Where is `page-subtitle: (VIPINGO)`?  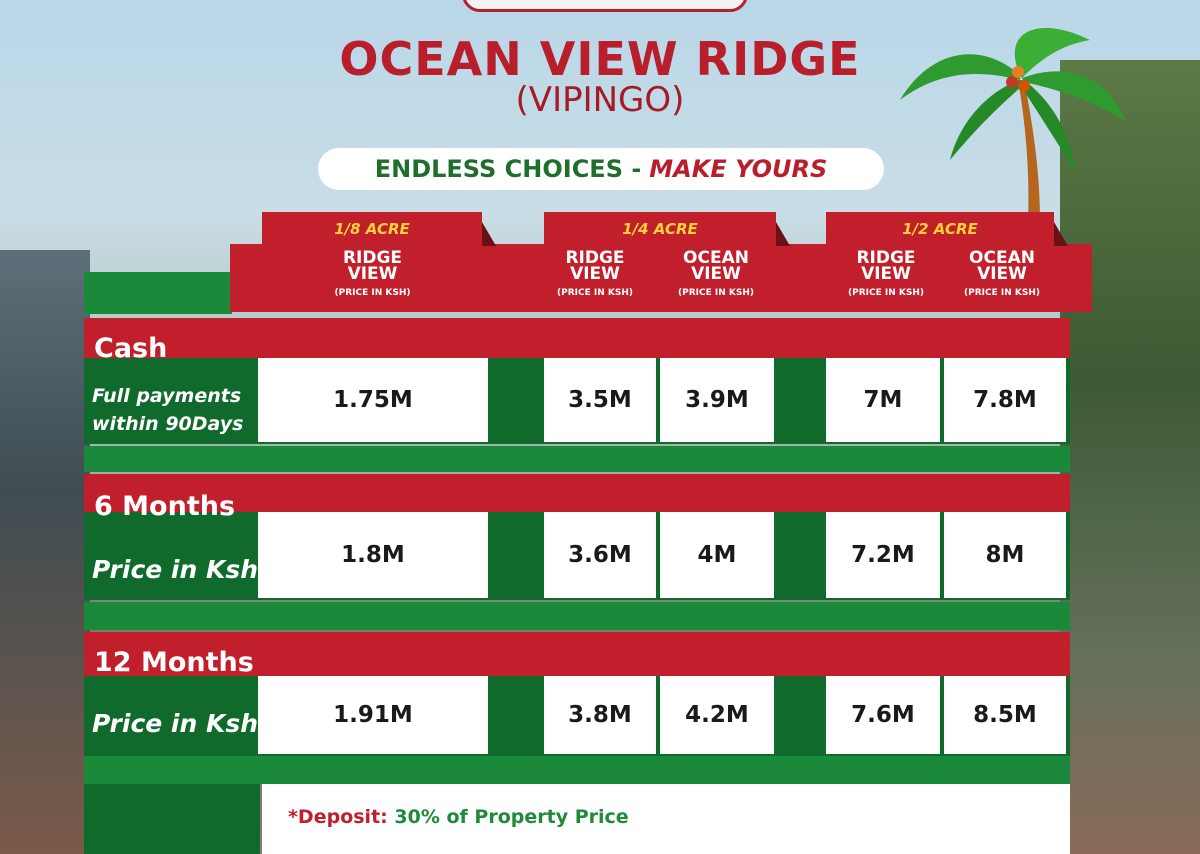
page-subtitle: (VIPINGO) is located at coordinates (600, 100).